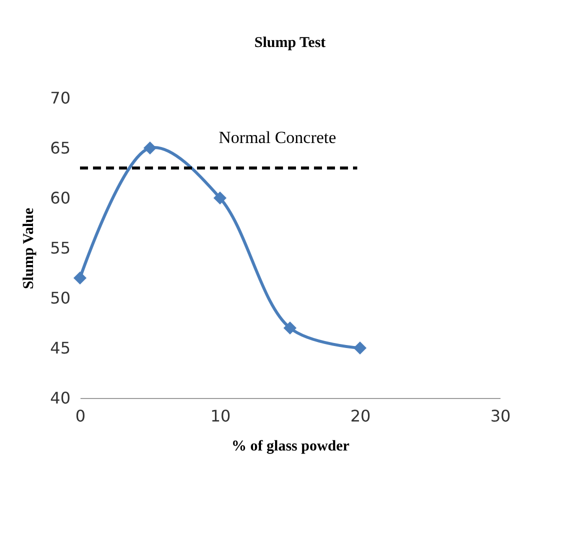 The height and width of the screenshot is (543, 569). What do you see at coordinates (360, 416) in the screenshot?
I see `x-tick-label: 20` at bounding box center [360, 416].